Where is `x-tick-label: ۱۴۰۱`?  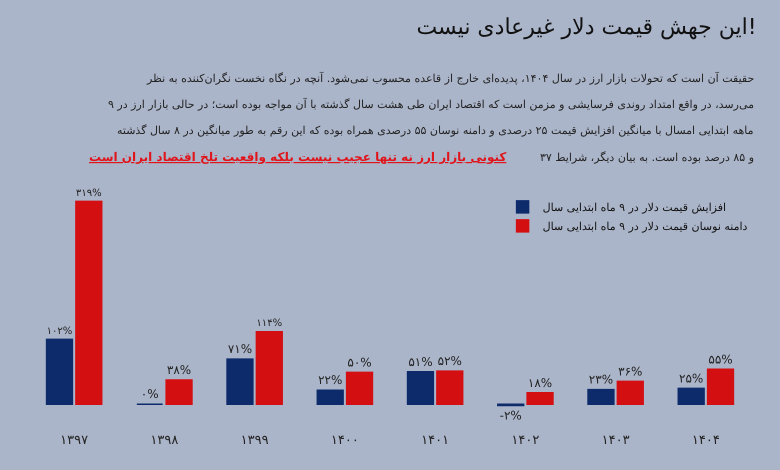
x-tick-label: ۱۴۰۱ is located at coordinates (435, 440).